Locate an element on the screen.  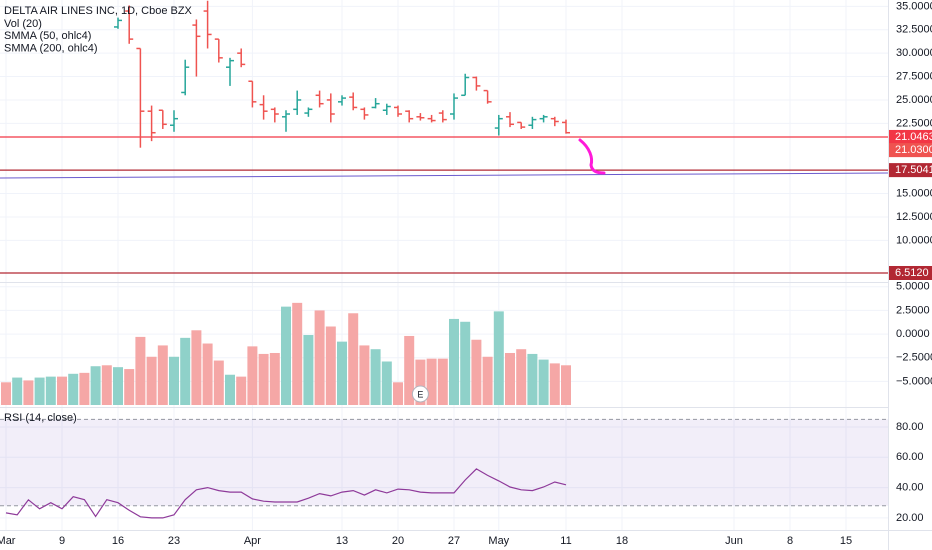
y-tick-label: 32.5000 is located at coordinates (914, 30).